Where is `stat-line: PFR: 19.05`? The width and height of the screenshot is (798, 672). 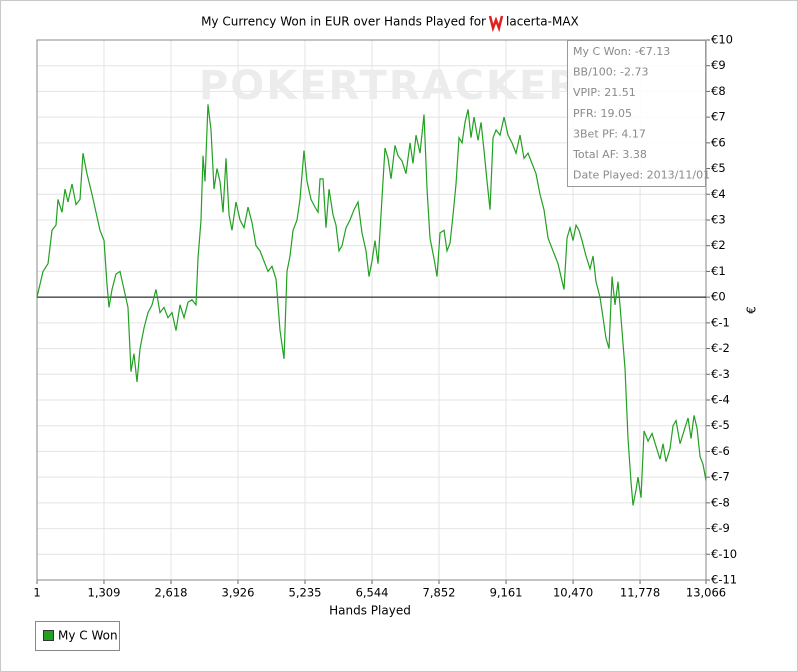 stat-line: PFR: 19.05 is located at coordinates (602, 113).